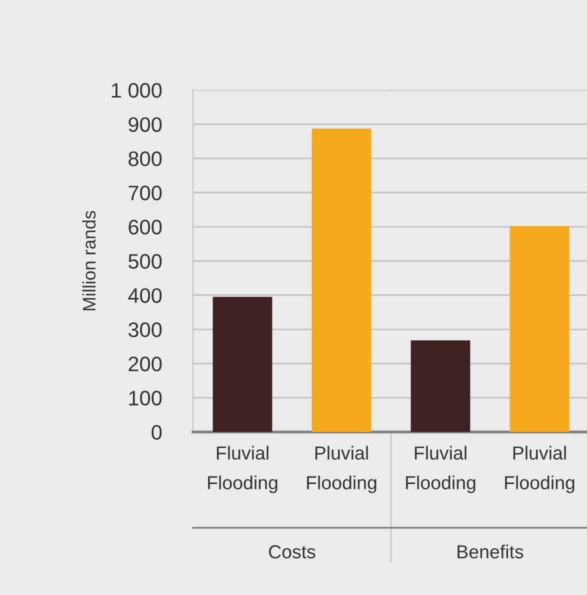 This screenshot has height=595, width=587. I want to click on y-tick-label: 900, so click(145, 124).